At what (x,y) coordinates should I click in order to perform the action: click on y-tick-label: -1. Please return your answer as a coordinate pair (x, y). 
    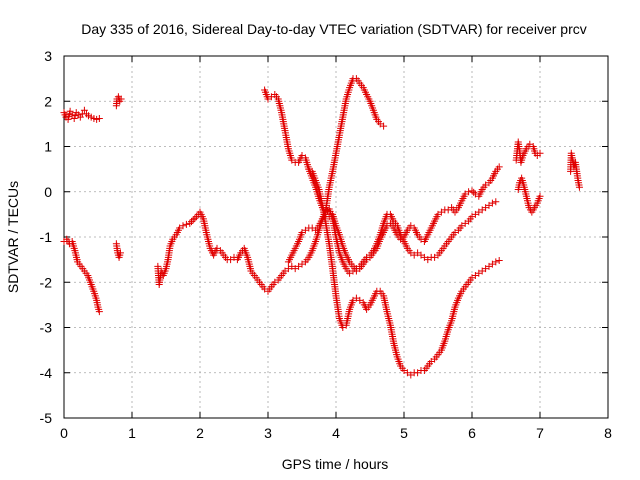
    Looking at the image, I should click on (46, 237).